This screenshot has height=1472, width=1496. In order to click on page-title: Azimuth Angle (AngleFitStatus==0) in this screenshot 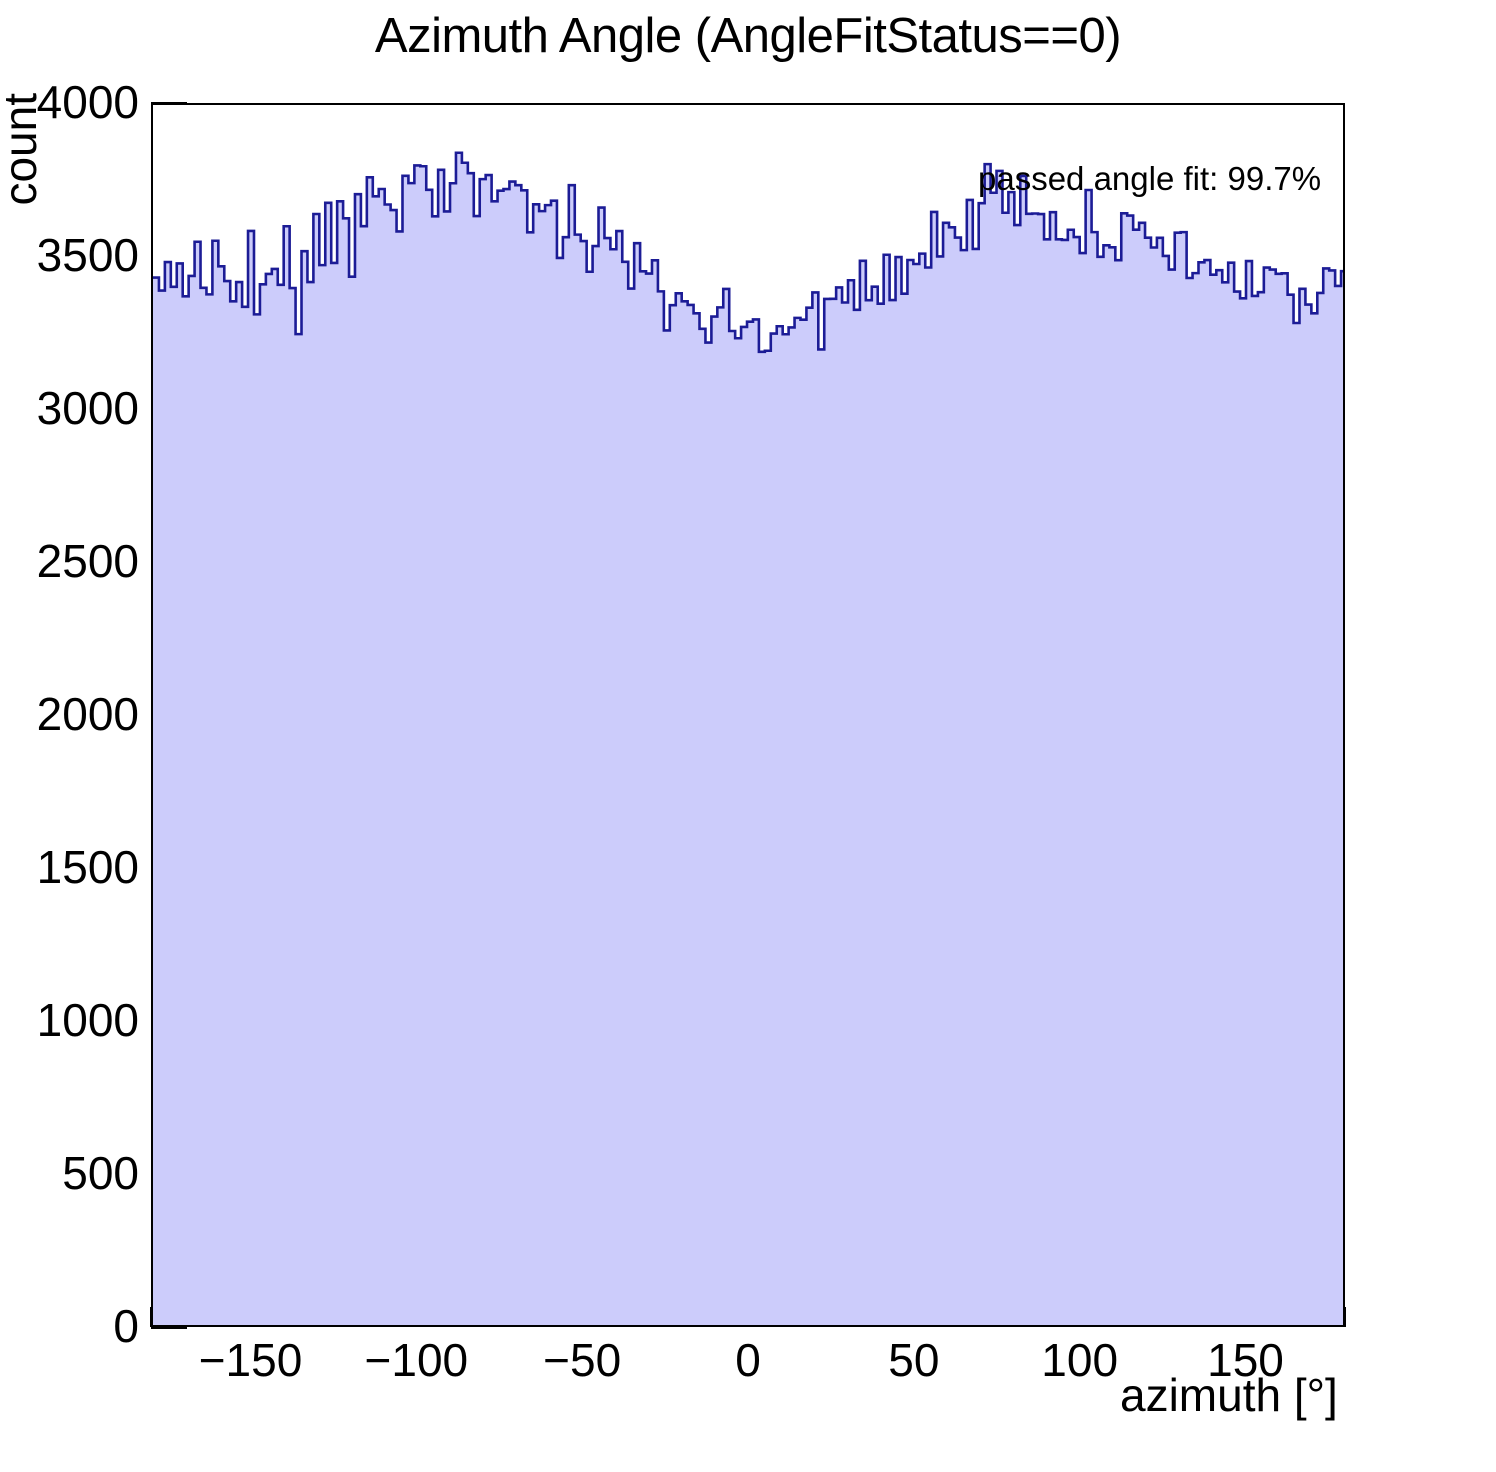, I will do `click(748, 36)`.